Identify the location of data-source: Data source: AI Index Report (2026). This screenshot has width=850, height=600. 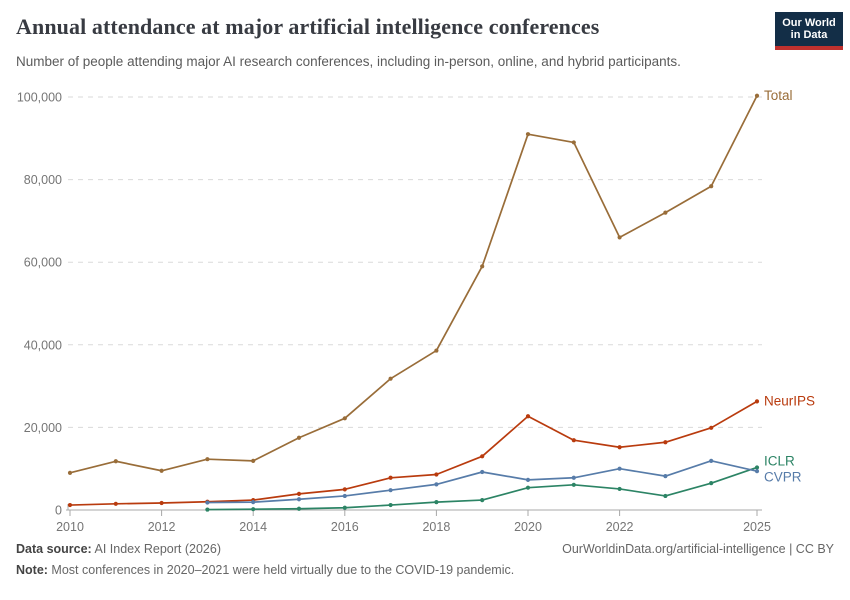
(118, 549).